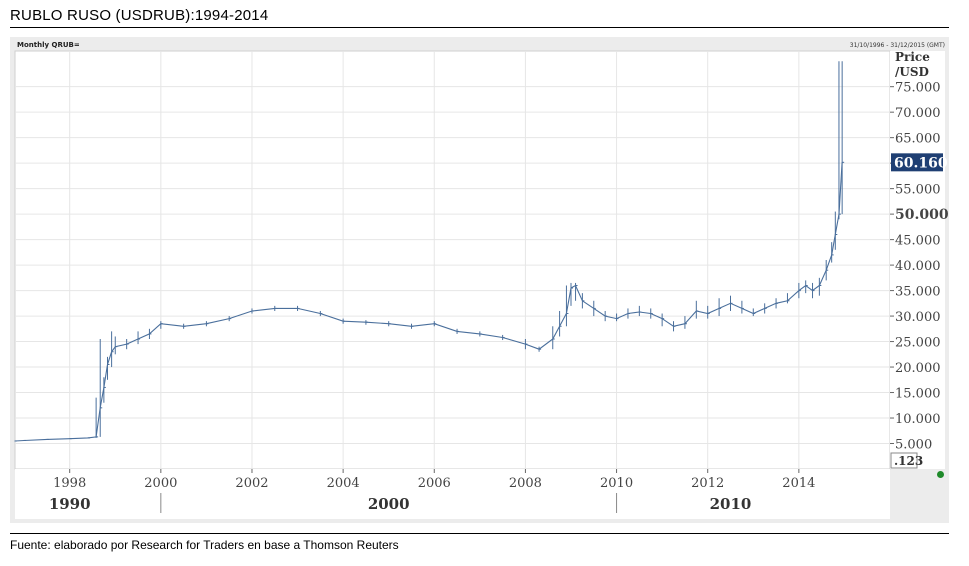 This screenshot has height=566, width=969. Describe the element at coordinates (921, 163) in the screenshot. I see `last-price-value: 60.160` at that location.